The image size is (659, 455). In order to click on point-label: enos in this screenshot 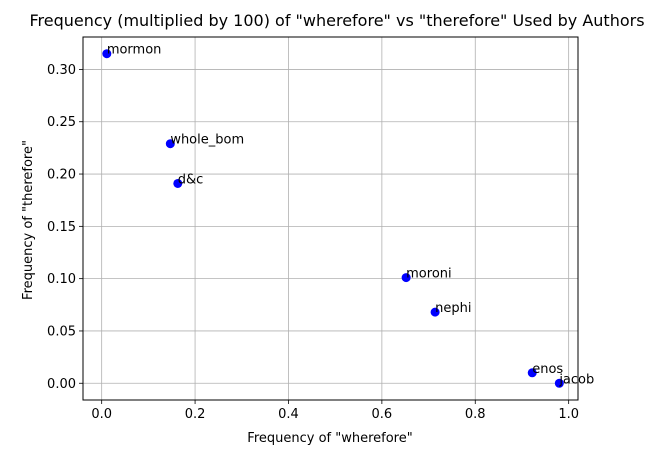, I will do `click(547, 369)`.